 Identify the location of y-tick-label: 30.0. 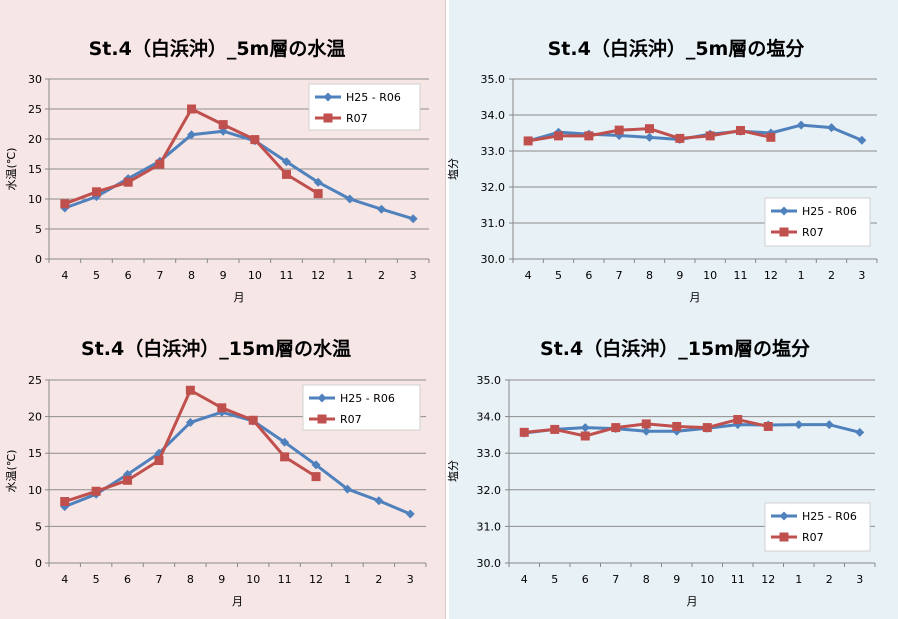
(489, 563).